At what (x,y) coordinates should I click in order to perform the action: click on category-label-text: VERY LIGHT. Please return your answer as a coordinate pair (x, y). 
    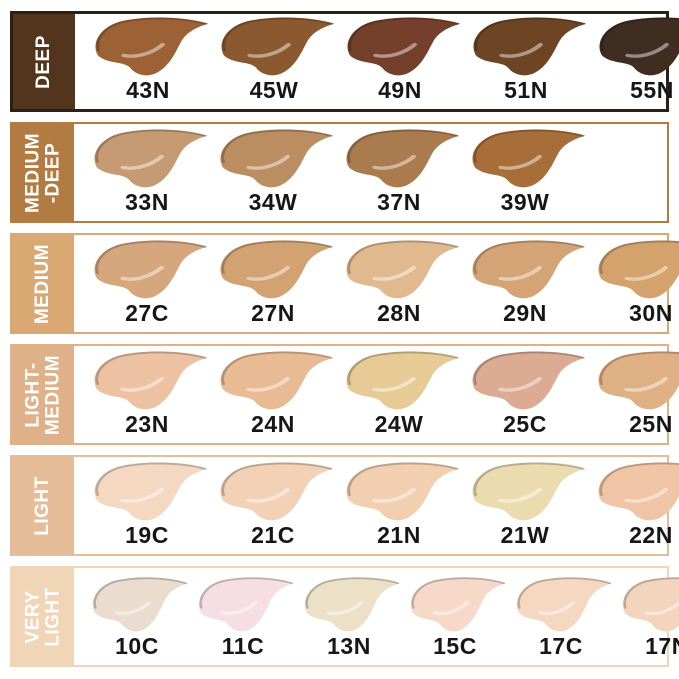
    Looking at the image, I should click on (42, 616).